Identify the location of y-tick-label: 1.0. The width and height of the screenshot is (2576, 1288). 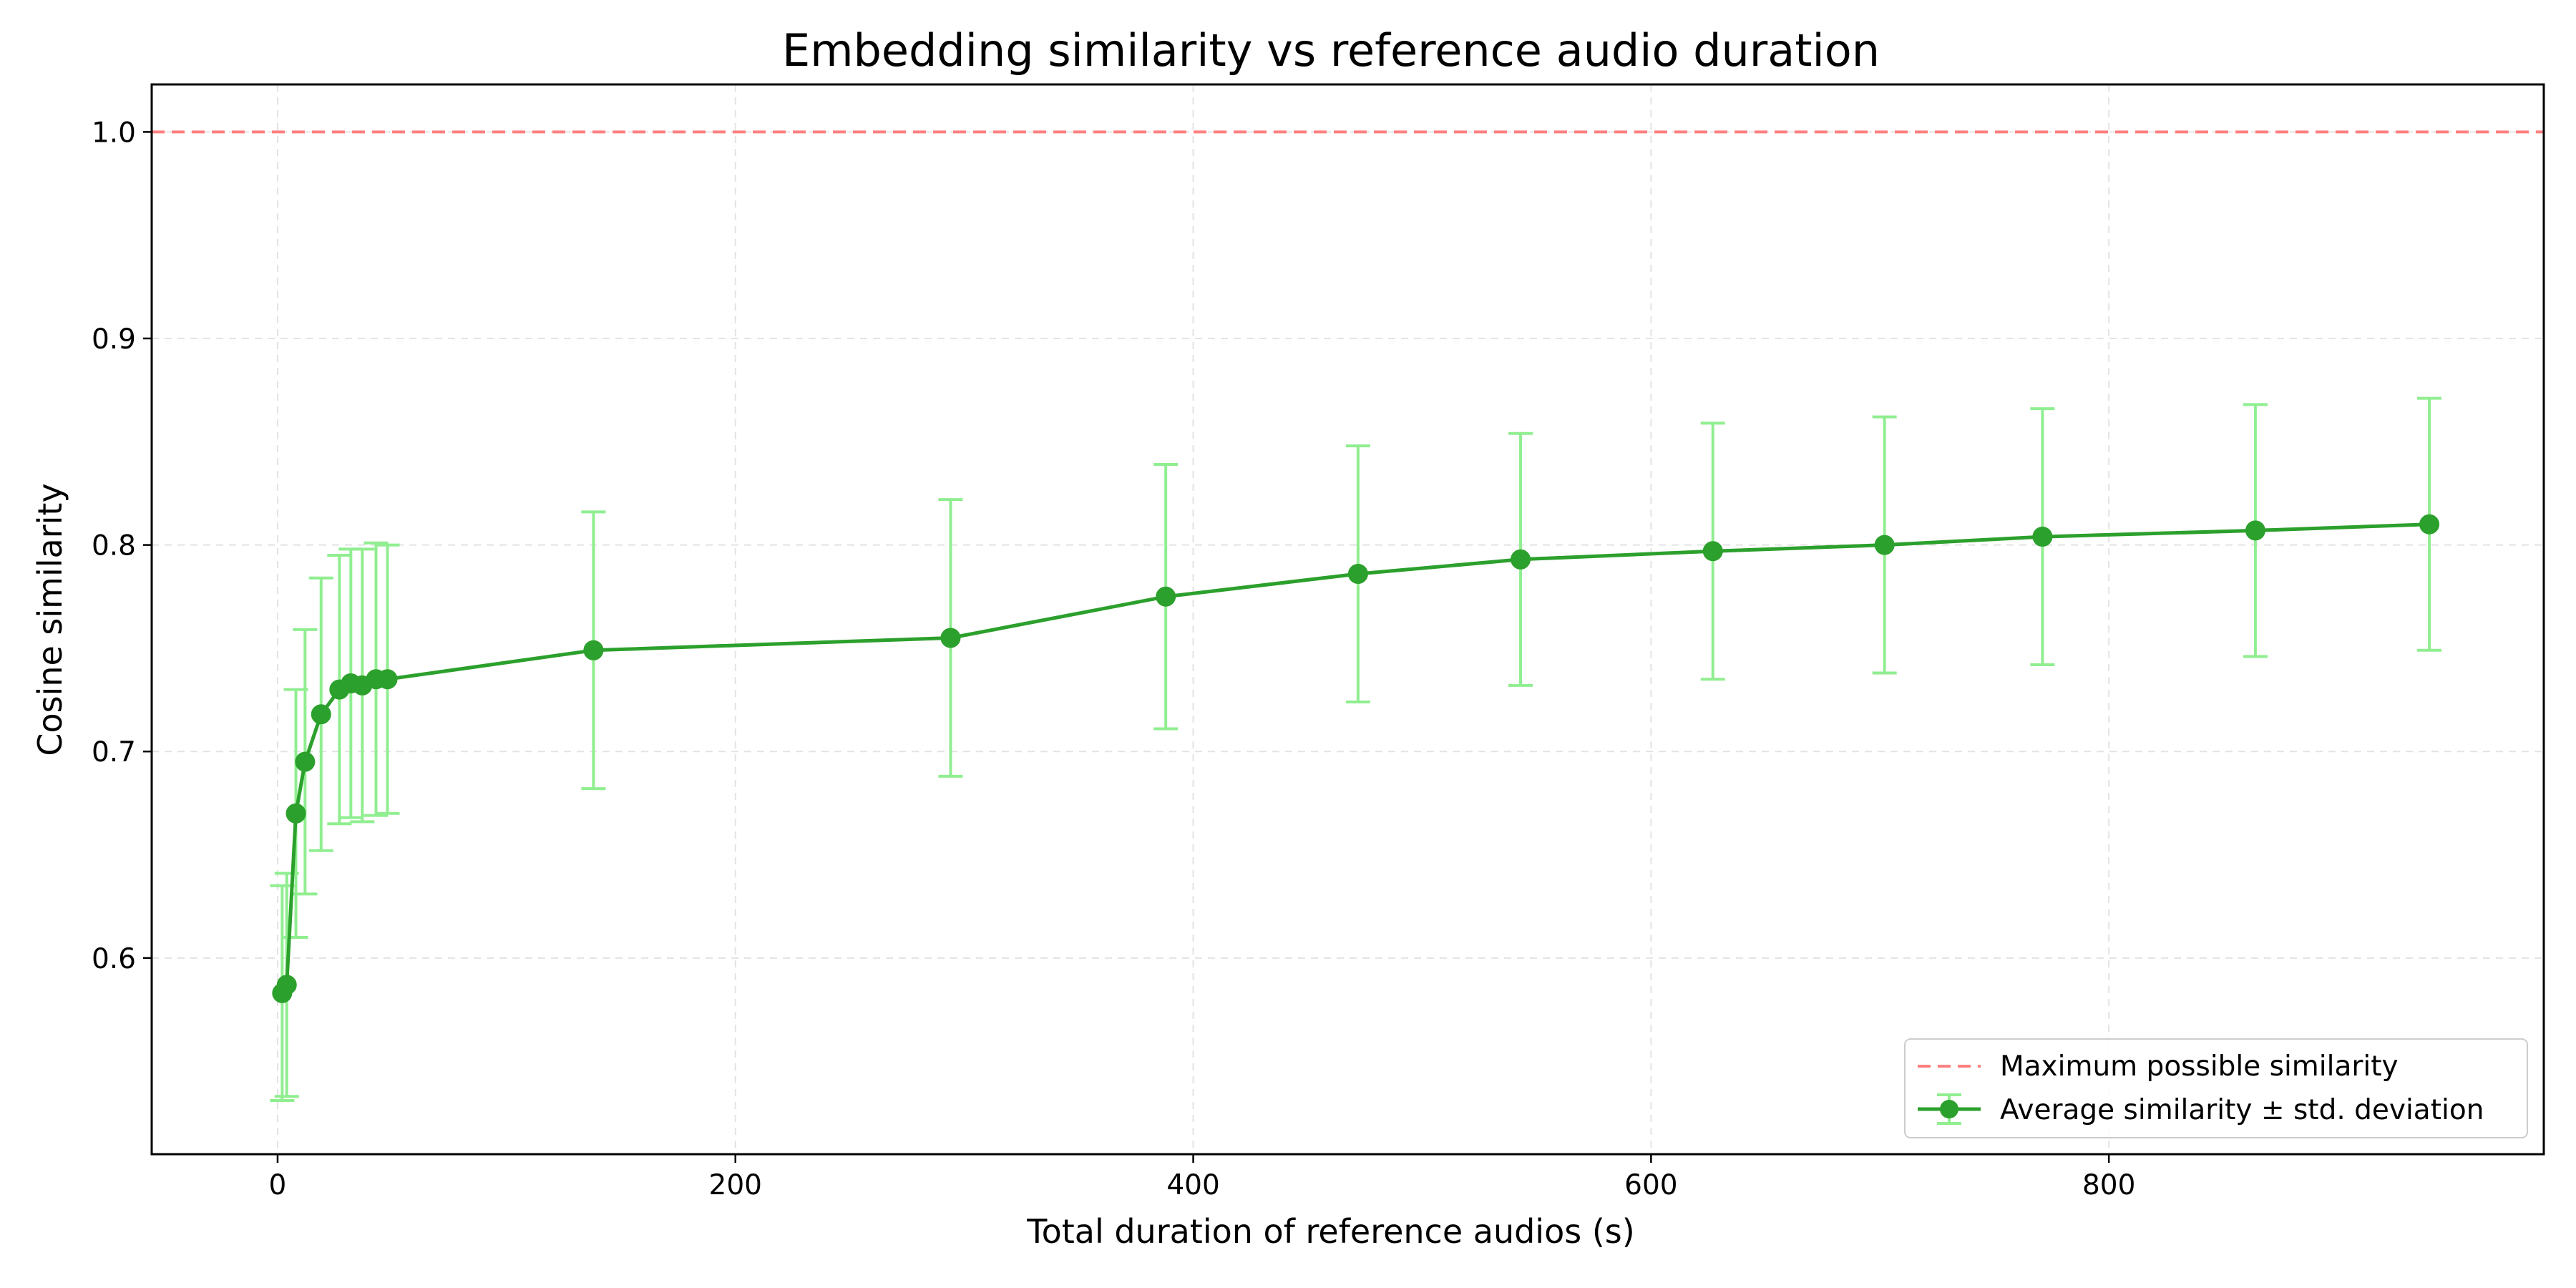
(114, 133).